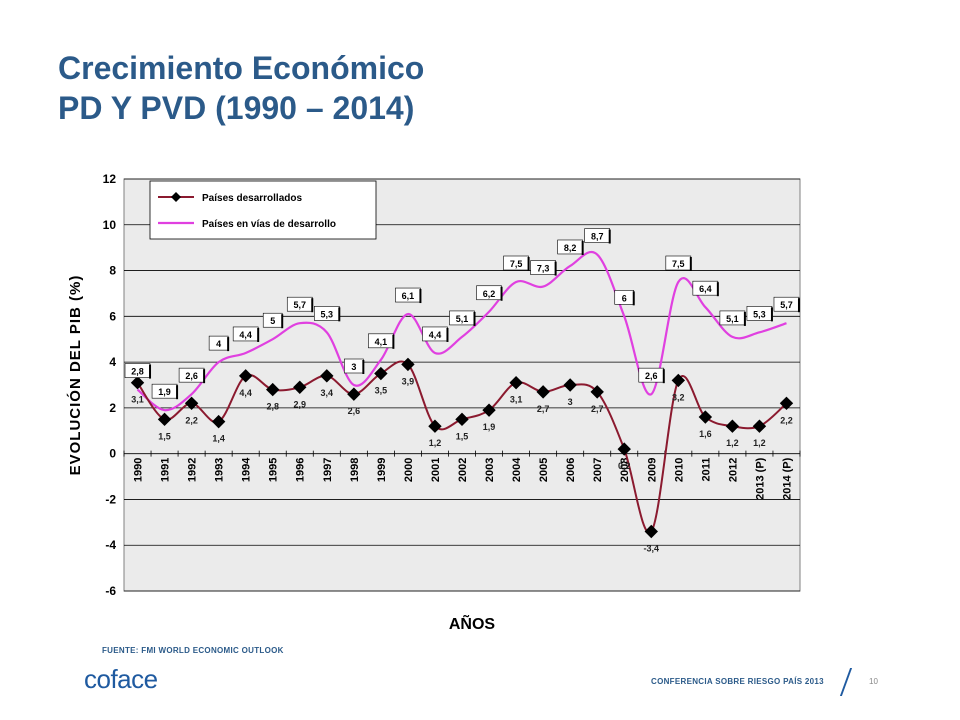  What do you see at coordinates (381, 342) in the screenshot?
I see `data-label-developing: 4,1` at bounding box center [381, 342].